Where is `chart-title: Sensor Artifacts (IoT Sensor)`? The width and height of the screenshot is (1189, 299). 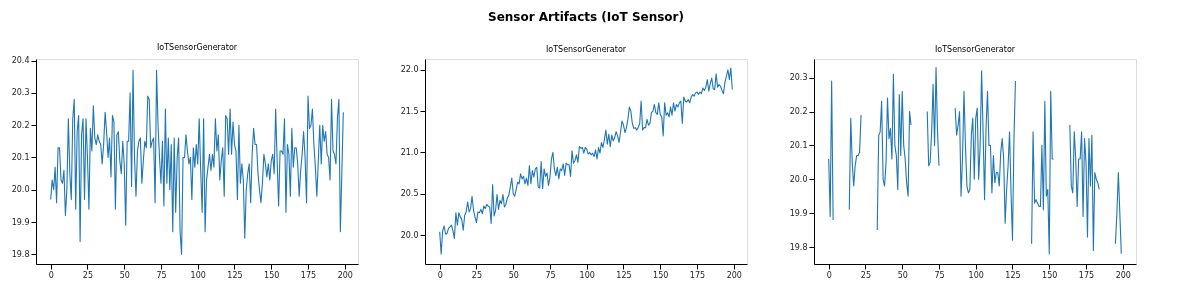 chart-title: Sensor Artifacts (IoT Sensor) is located at coordinates (586, 17).